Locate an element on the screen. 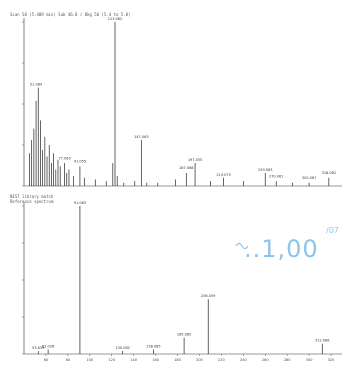  peak-label: 300.067 is located at coordinates (309, 178).